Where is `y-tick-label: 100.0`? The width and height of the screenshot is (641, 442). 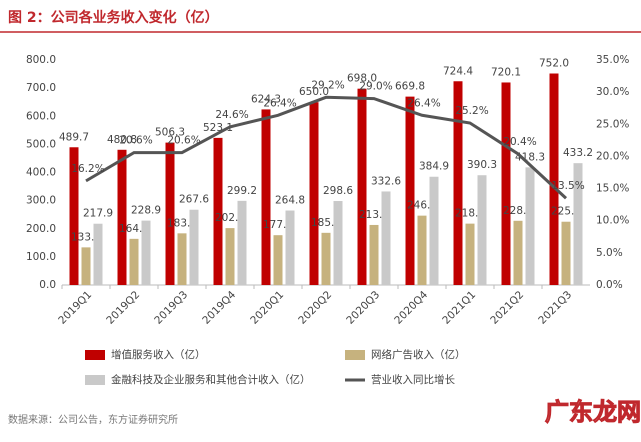 y-tick-label: 100.0 is located at coordinates (41, 257).